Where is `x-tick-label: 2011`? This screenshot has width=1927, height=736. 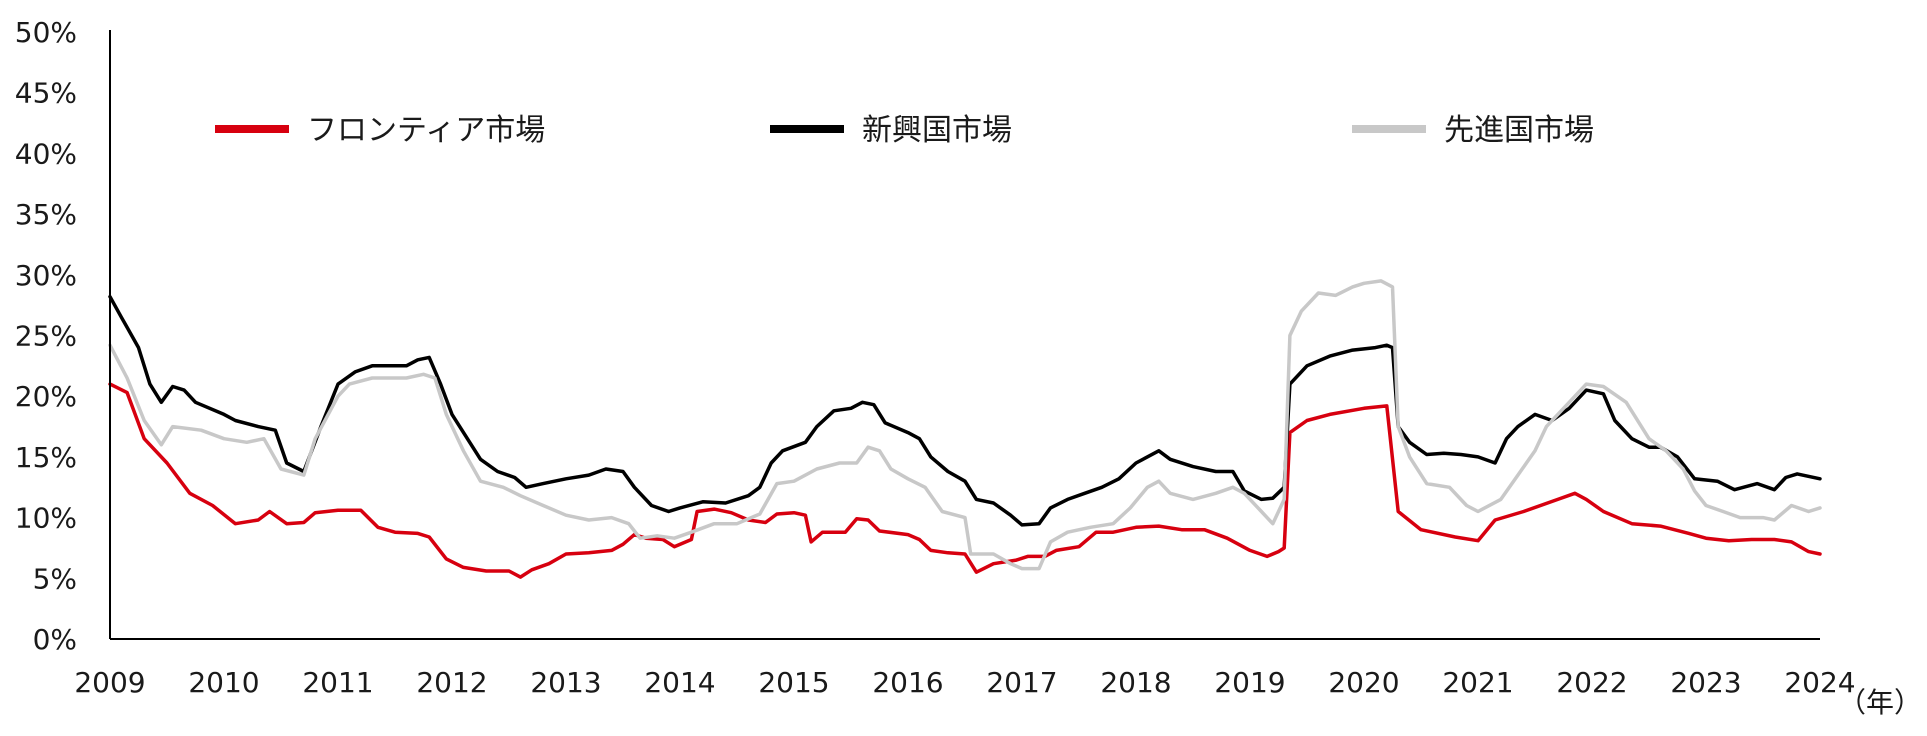
x-tick-label: 2011 is located at coordinates (337, 682).